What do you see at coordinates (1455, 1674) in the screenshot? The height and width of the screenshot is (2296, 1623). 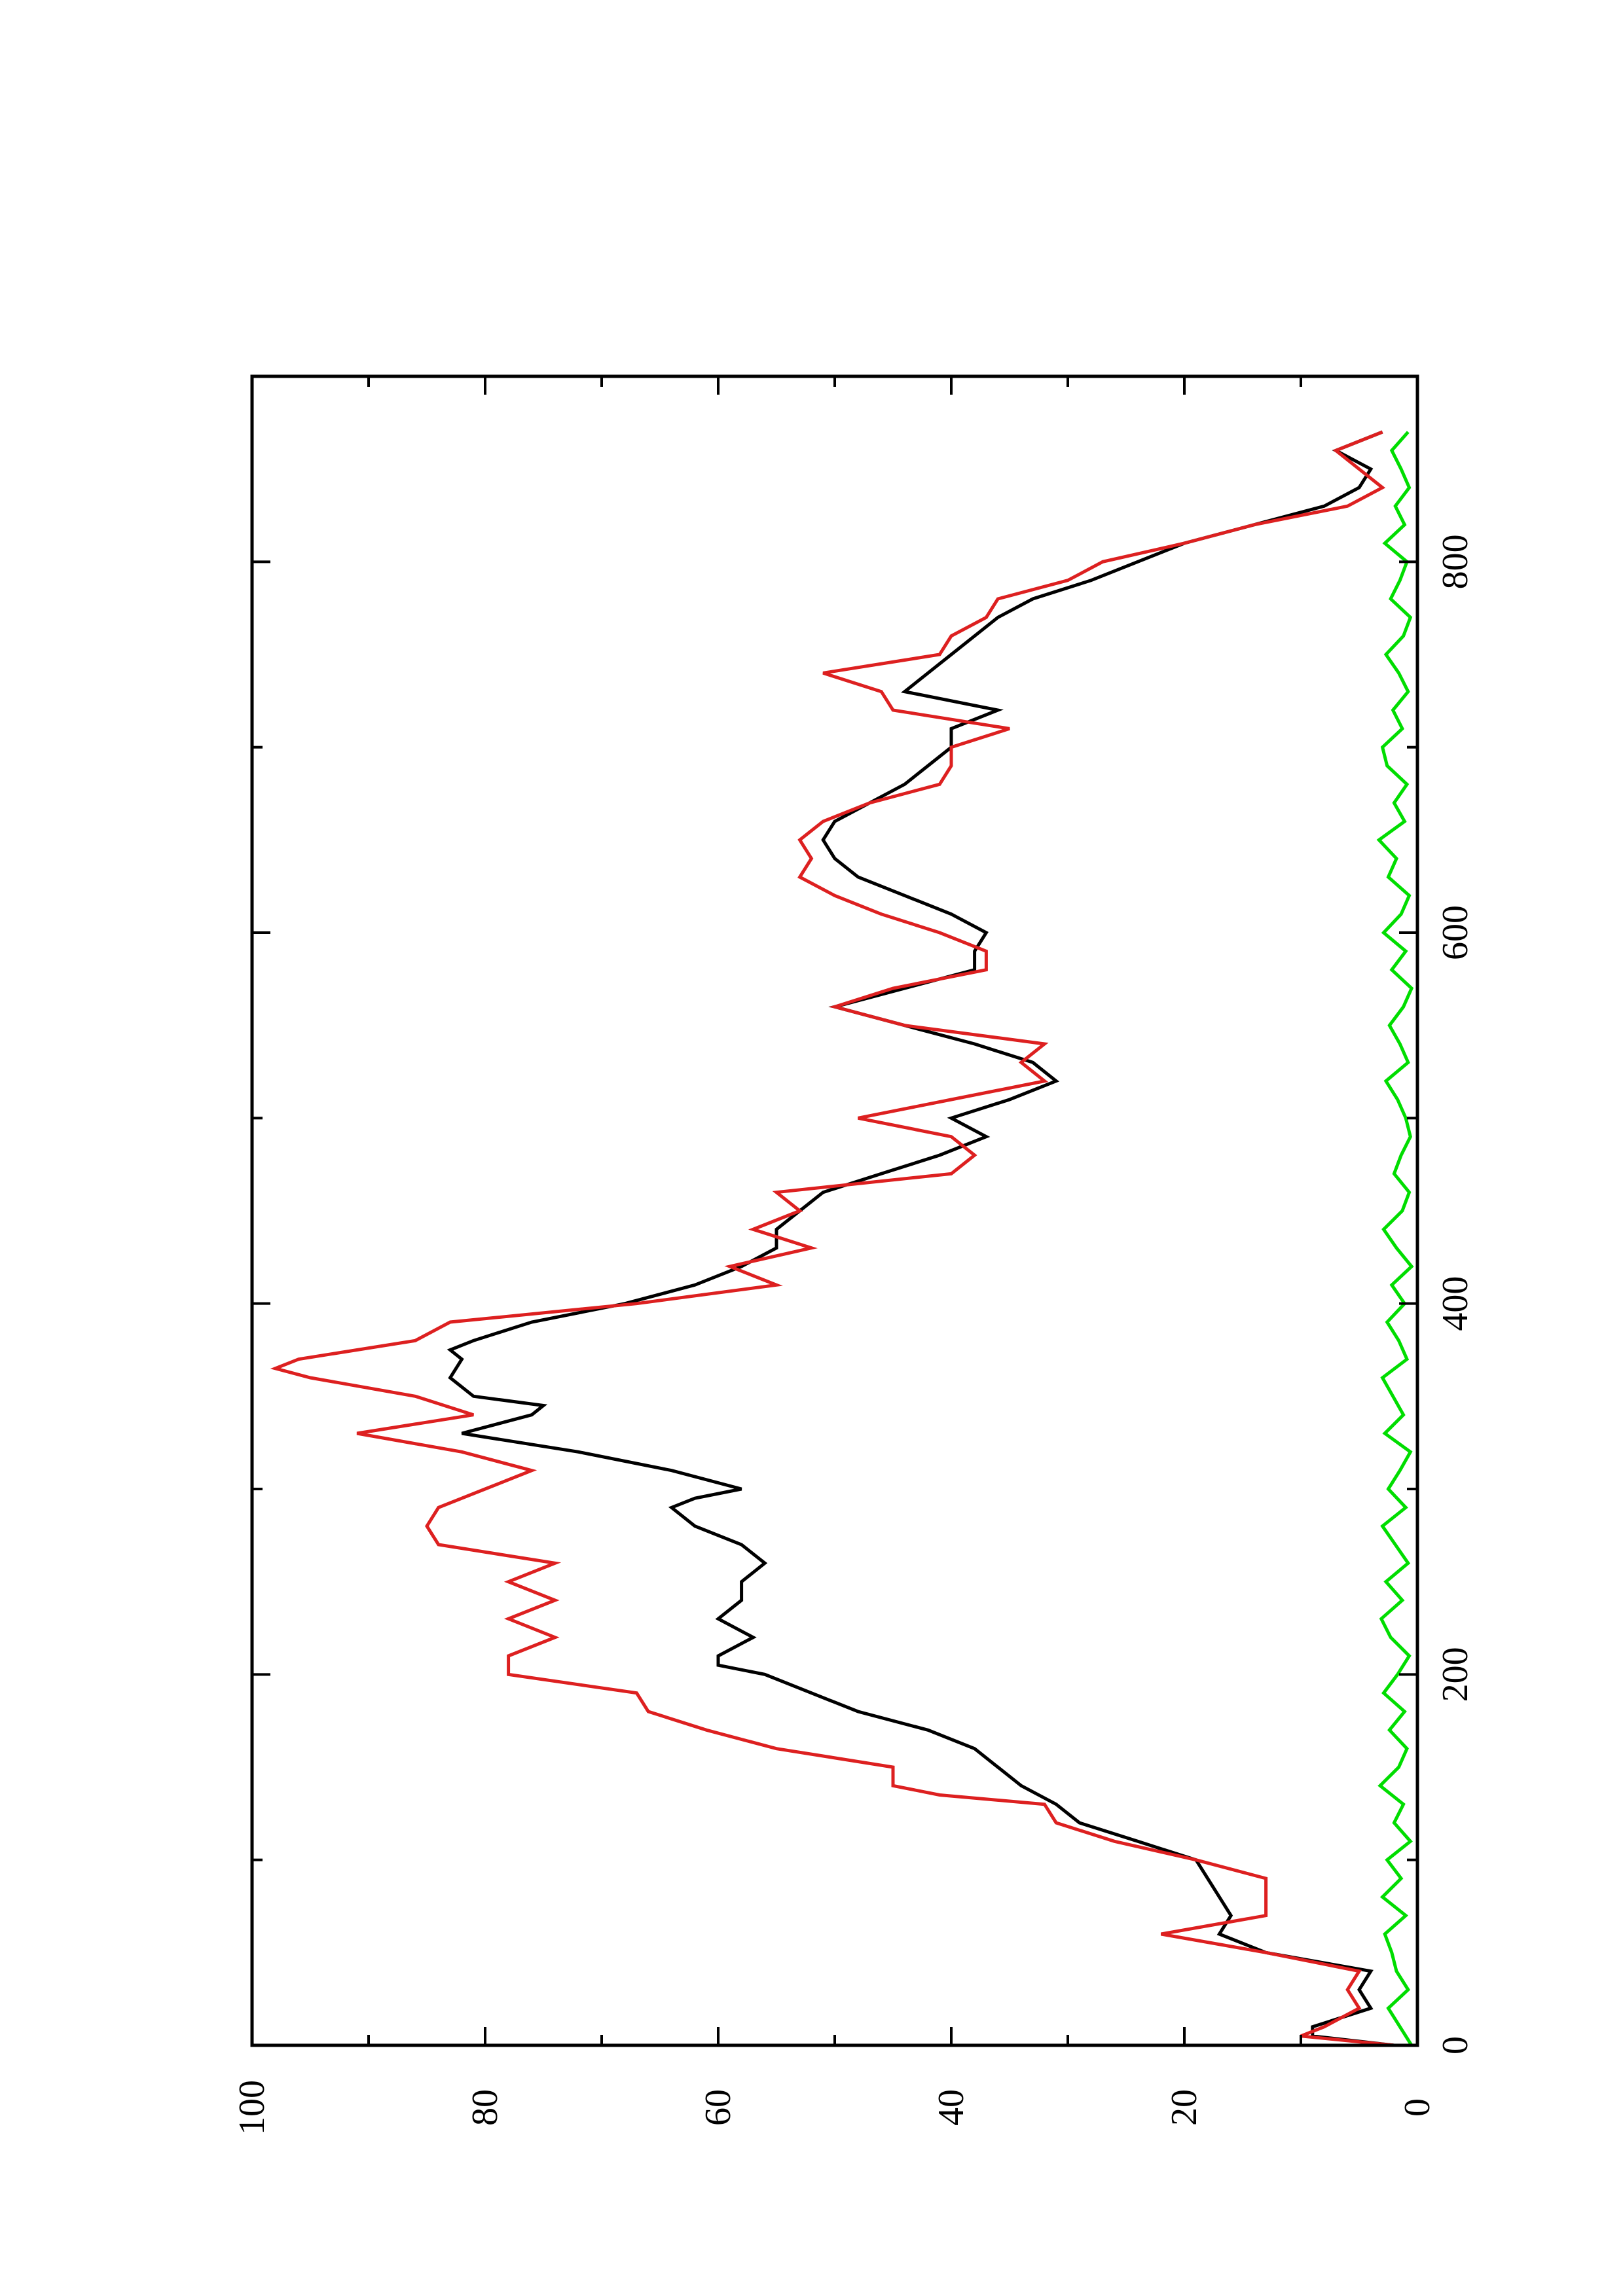 I see `x-tick-label: 200` at bounding box center [1455, 1674].